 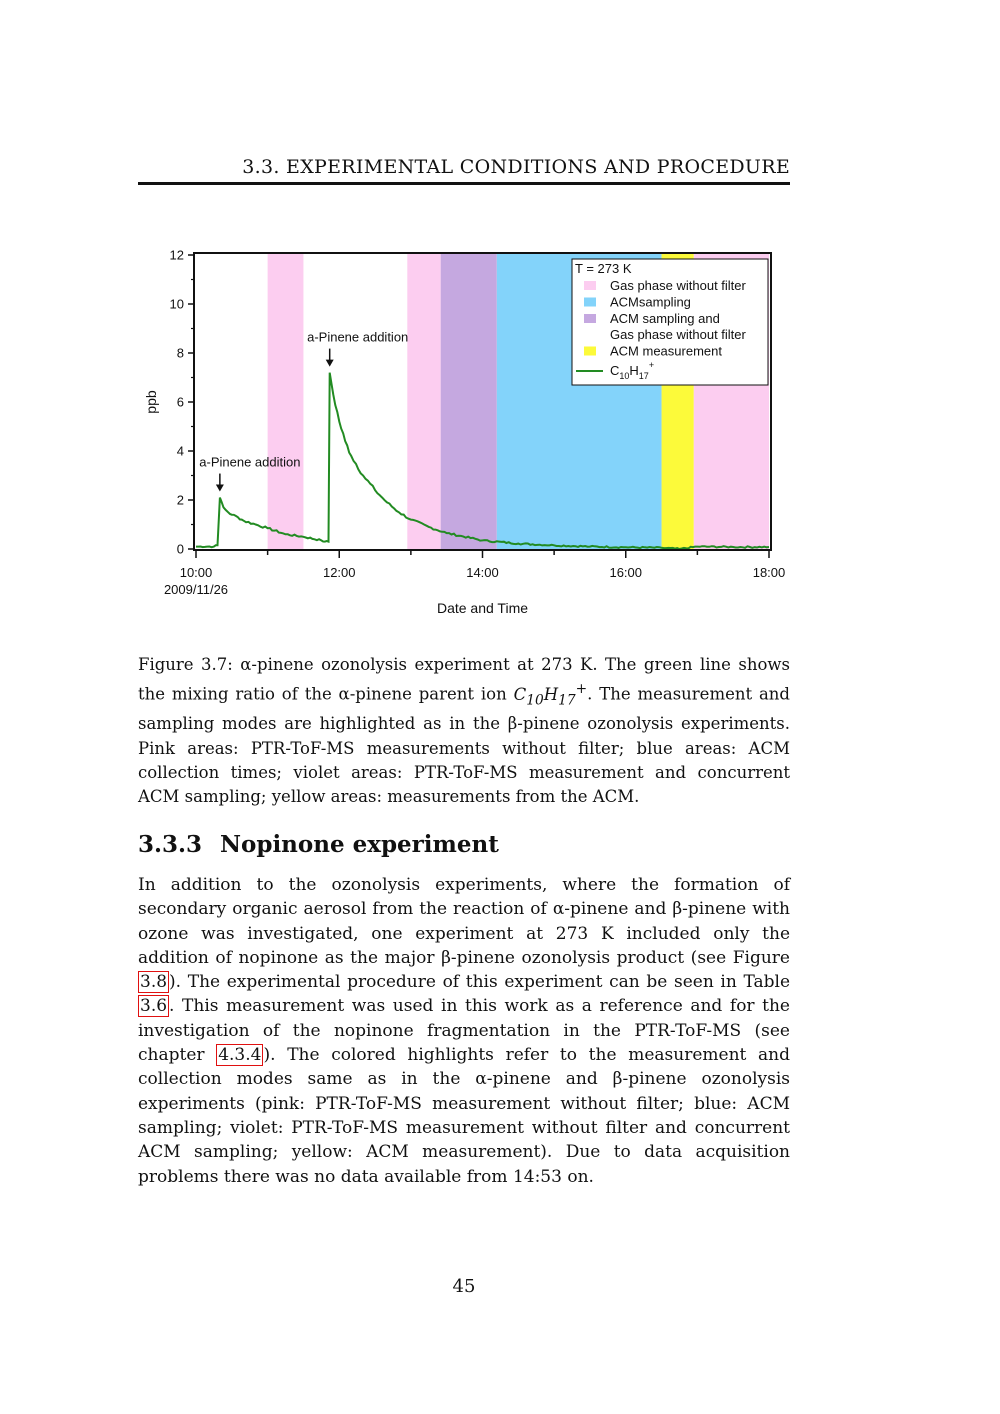 I want to click on section-number: 3.3.3, so click(x=170, y=844).